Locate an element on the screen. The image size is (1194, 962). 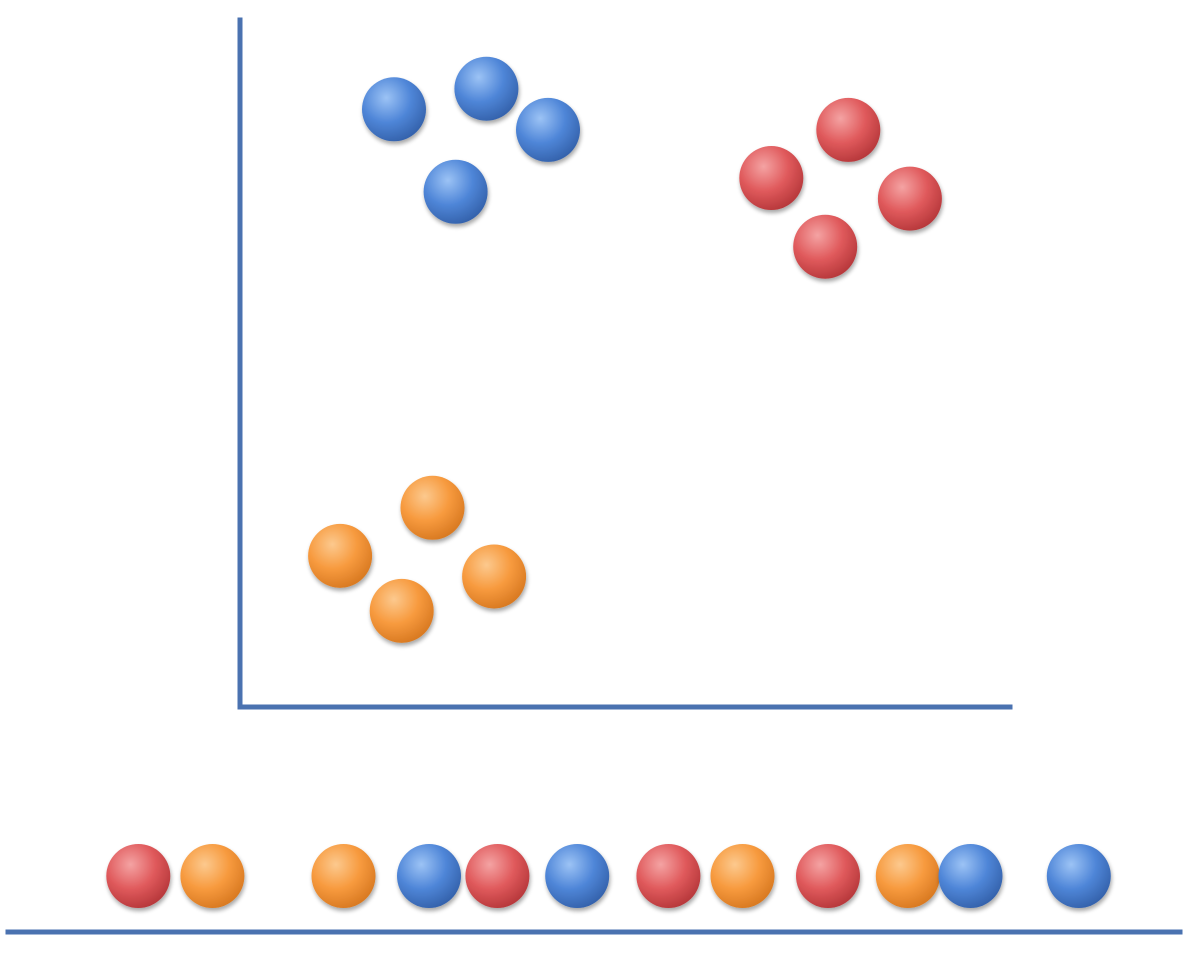
one-d-plot is located at coordinates (594, 889).